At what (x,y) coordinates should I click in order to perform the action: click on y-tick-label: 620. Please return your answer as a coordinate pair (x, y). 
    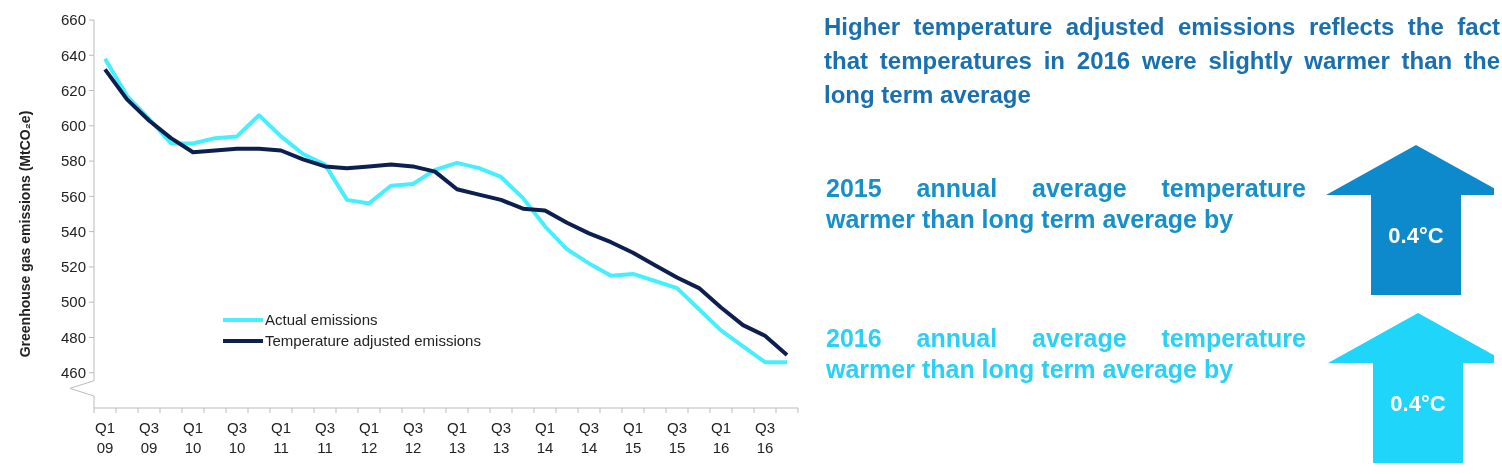
    Looking at the image, I should click on (73, 90).